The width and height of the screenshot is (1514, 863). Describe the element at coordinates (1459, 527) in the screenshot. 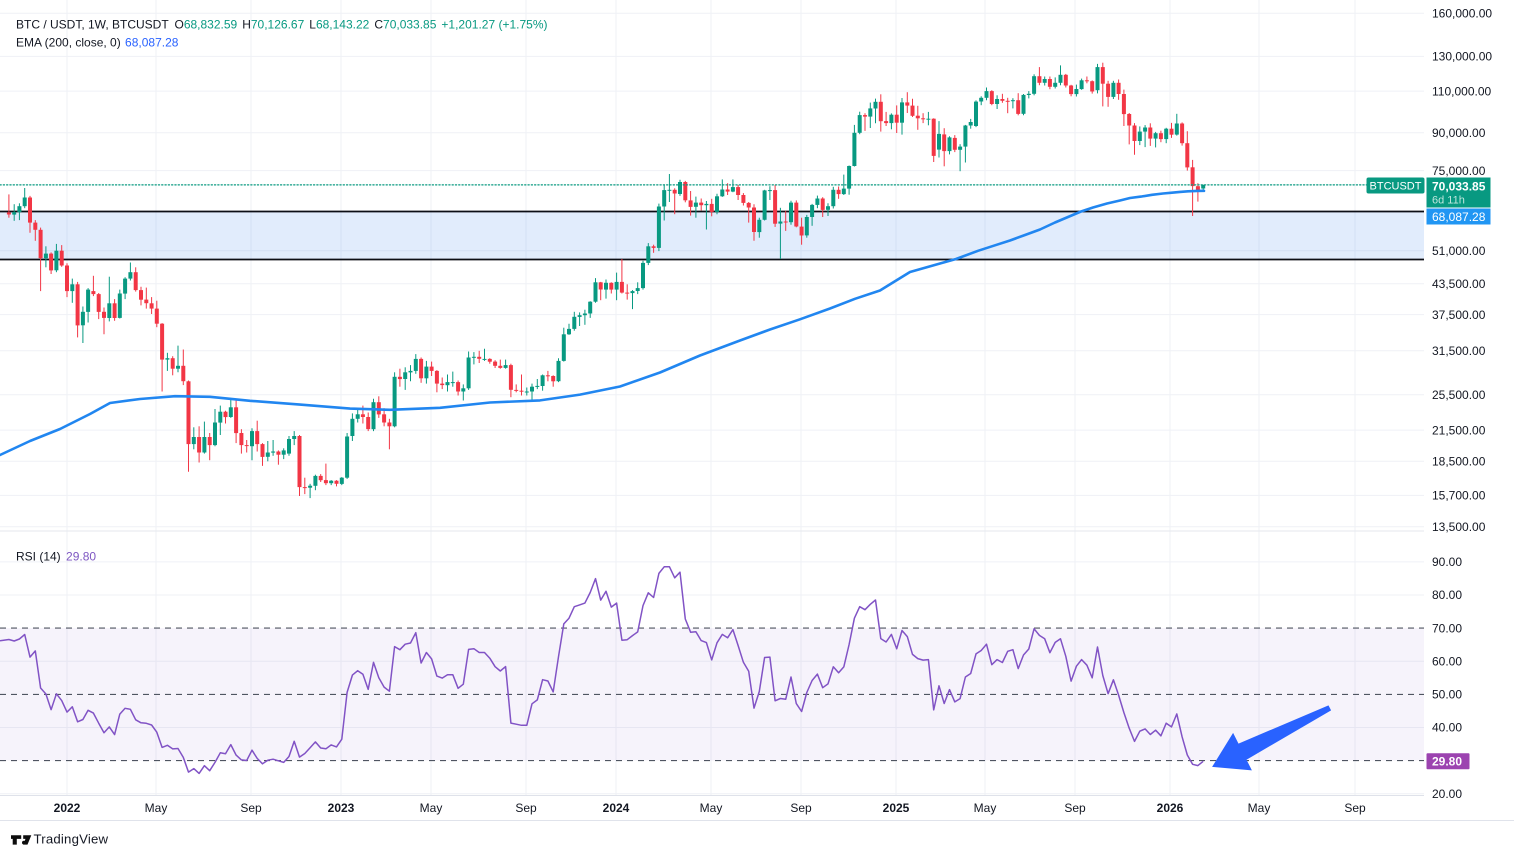

I see `svg-text: 13,500.00` at that location.